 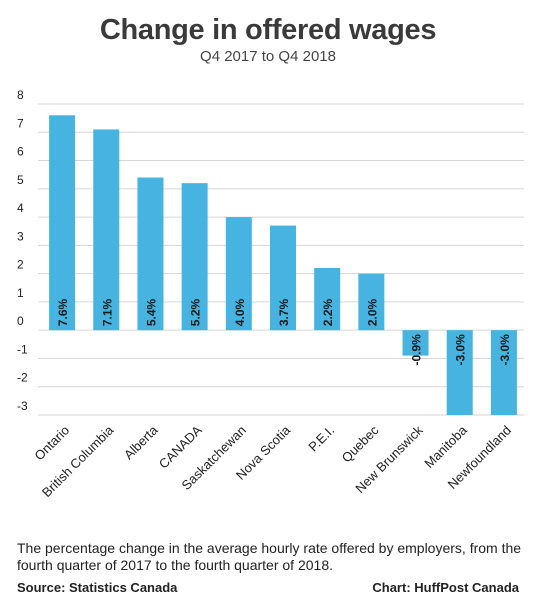 What do you see at coordinates (268, 30) in the screenshot?
I see `chart-title: Change in offered wages` at bounding box center [268, 30].